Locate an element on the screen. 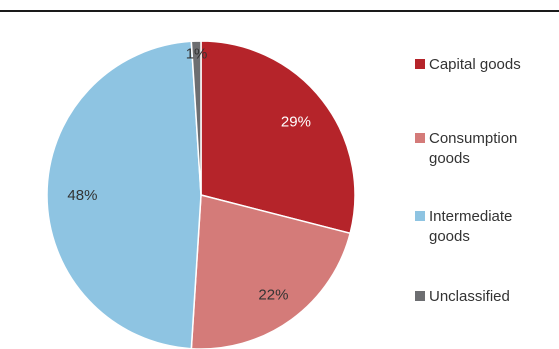  legend-swatch-unclassified is located at coordinates (420, 296).